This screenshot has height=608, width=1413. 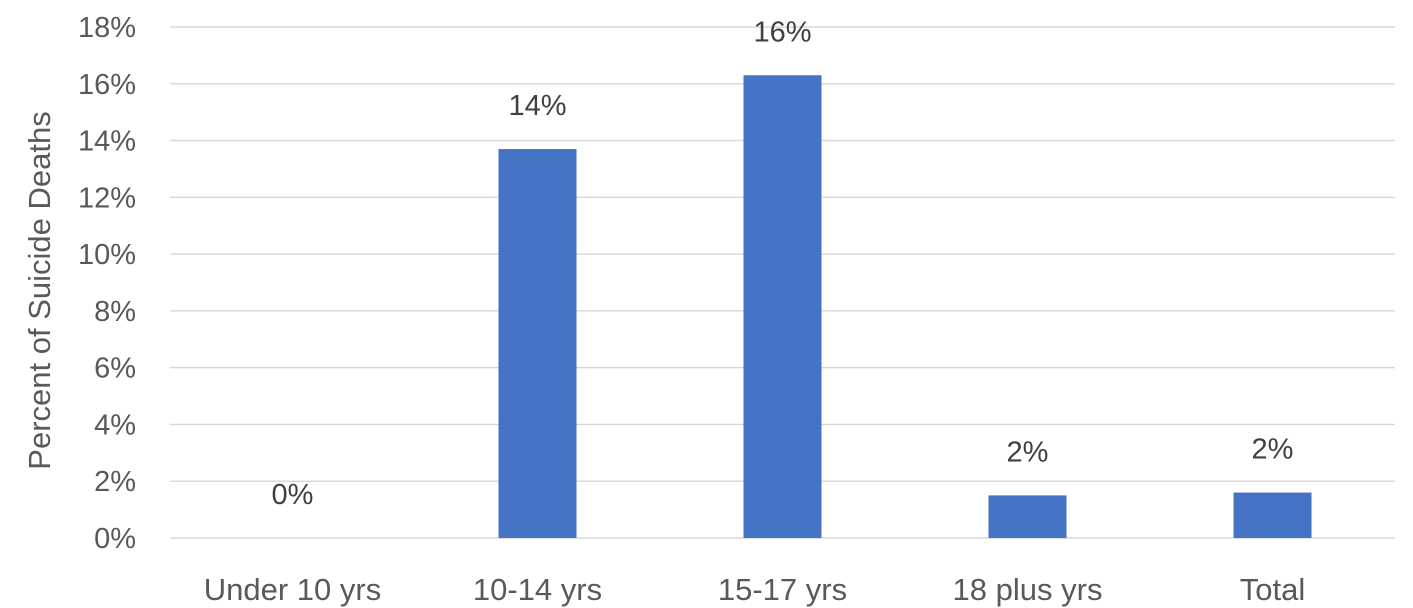 What do you see at coordinates (107, 85) in the screenshot?
I see `y-tick-label: 16%` at bounding box center [107, 85].